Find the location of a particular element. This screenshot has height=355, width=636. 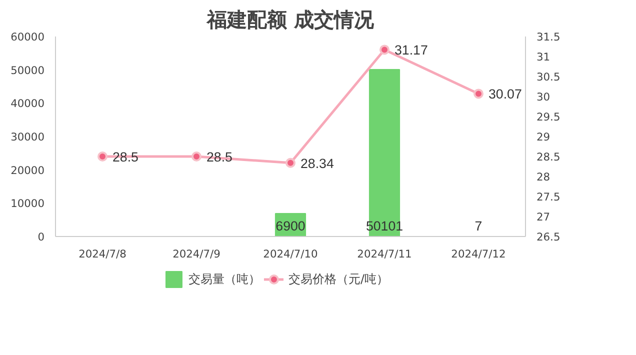

legend-label: 交易量（吨） is located at coordinates (224, 279).